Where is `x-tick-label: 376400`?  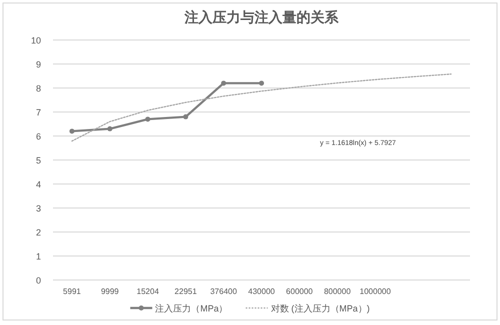 x-tick-label: 376400 is located at coordinates (224, 291).